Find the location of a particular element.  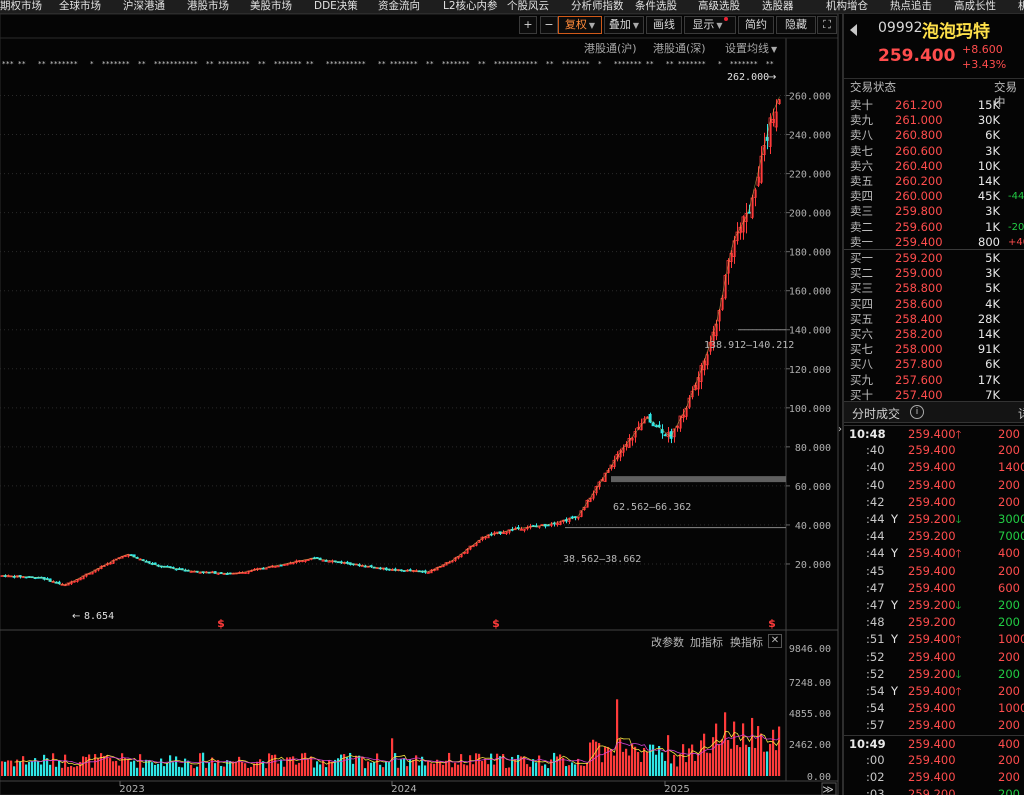

switch-indicator-button: 换指标 is located at coordinates (746, 642).